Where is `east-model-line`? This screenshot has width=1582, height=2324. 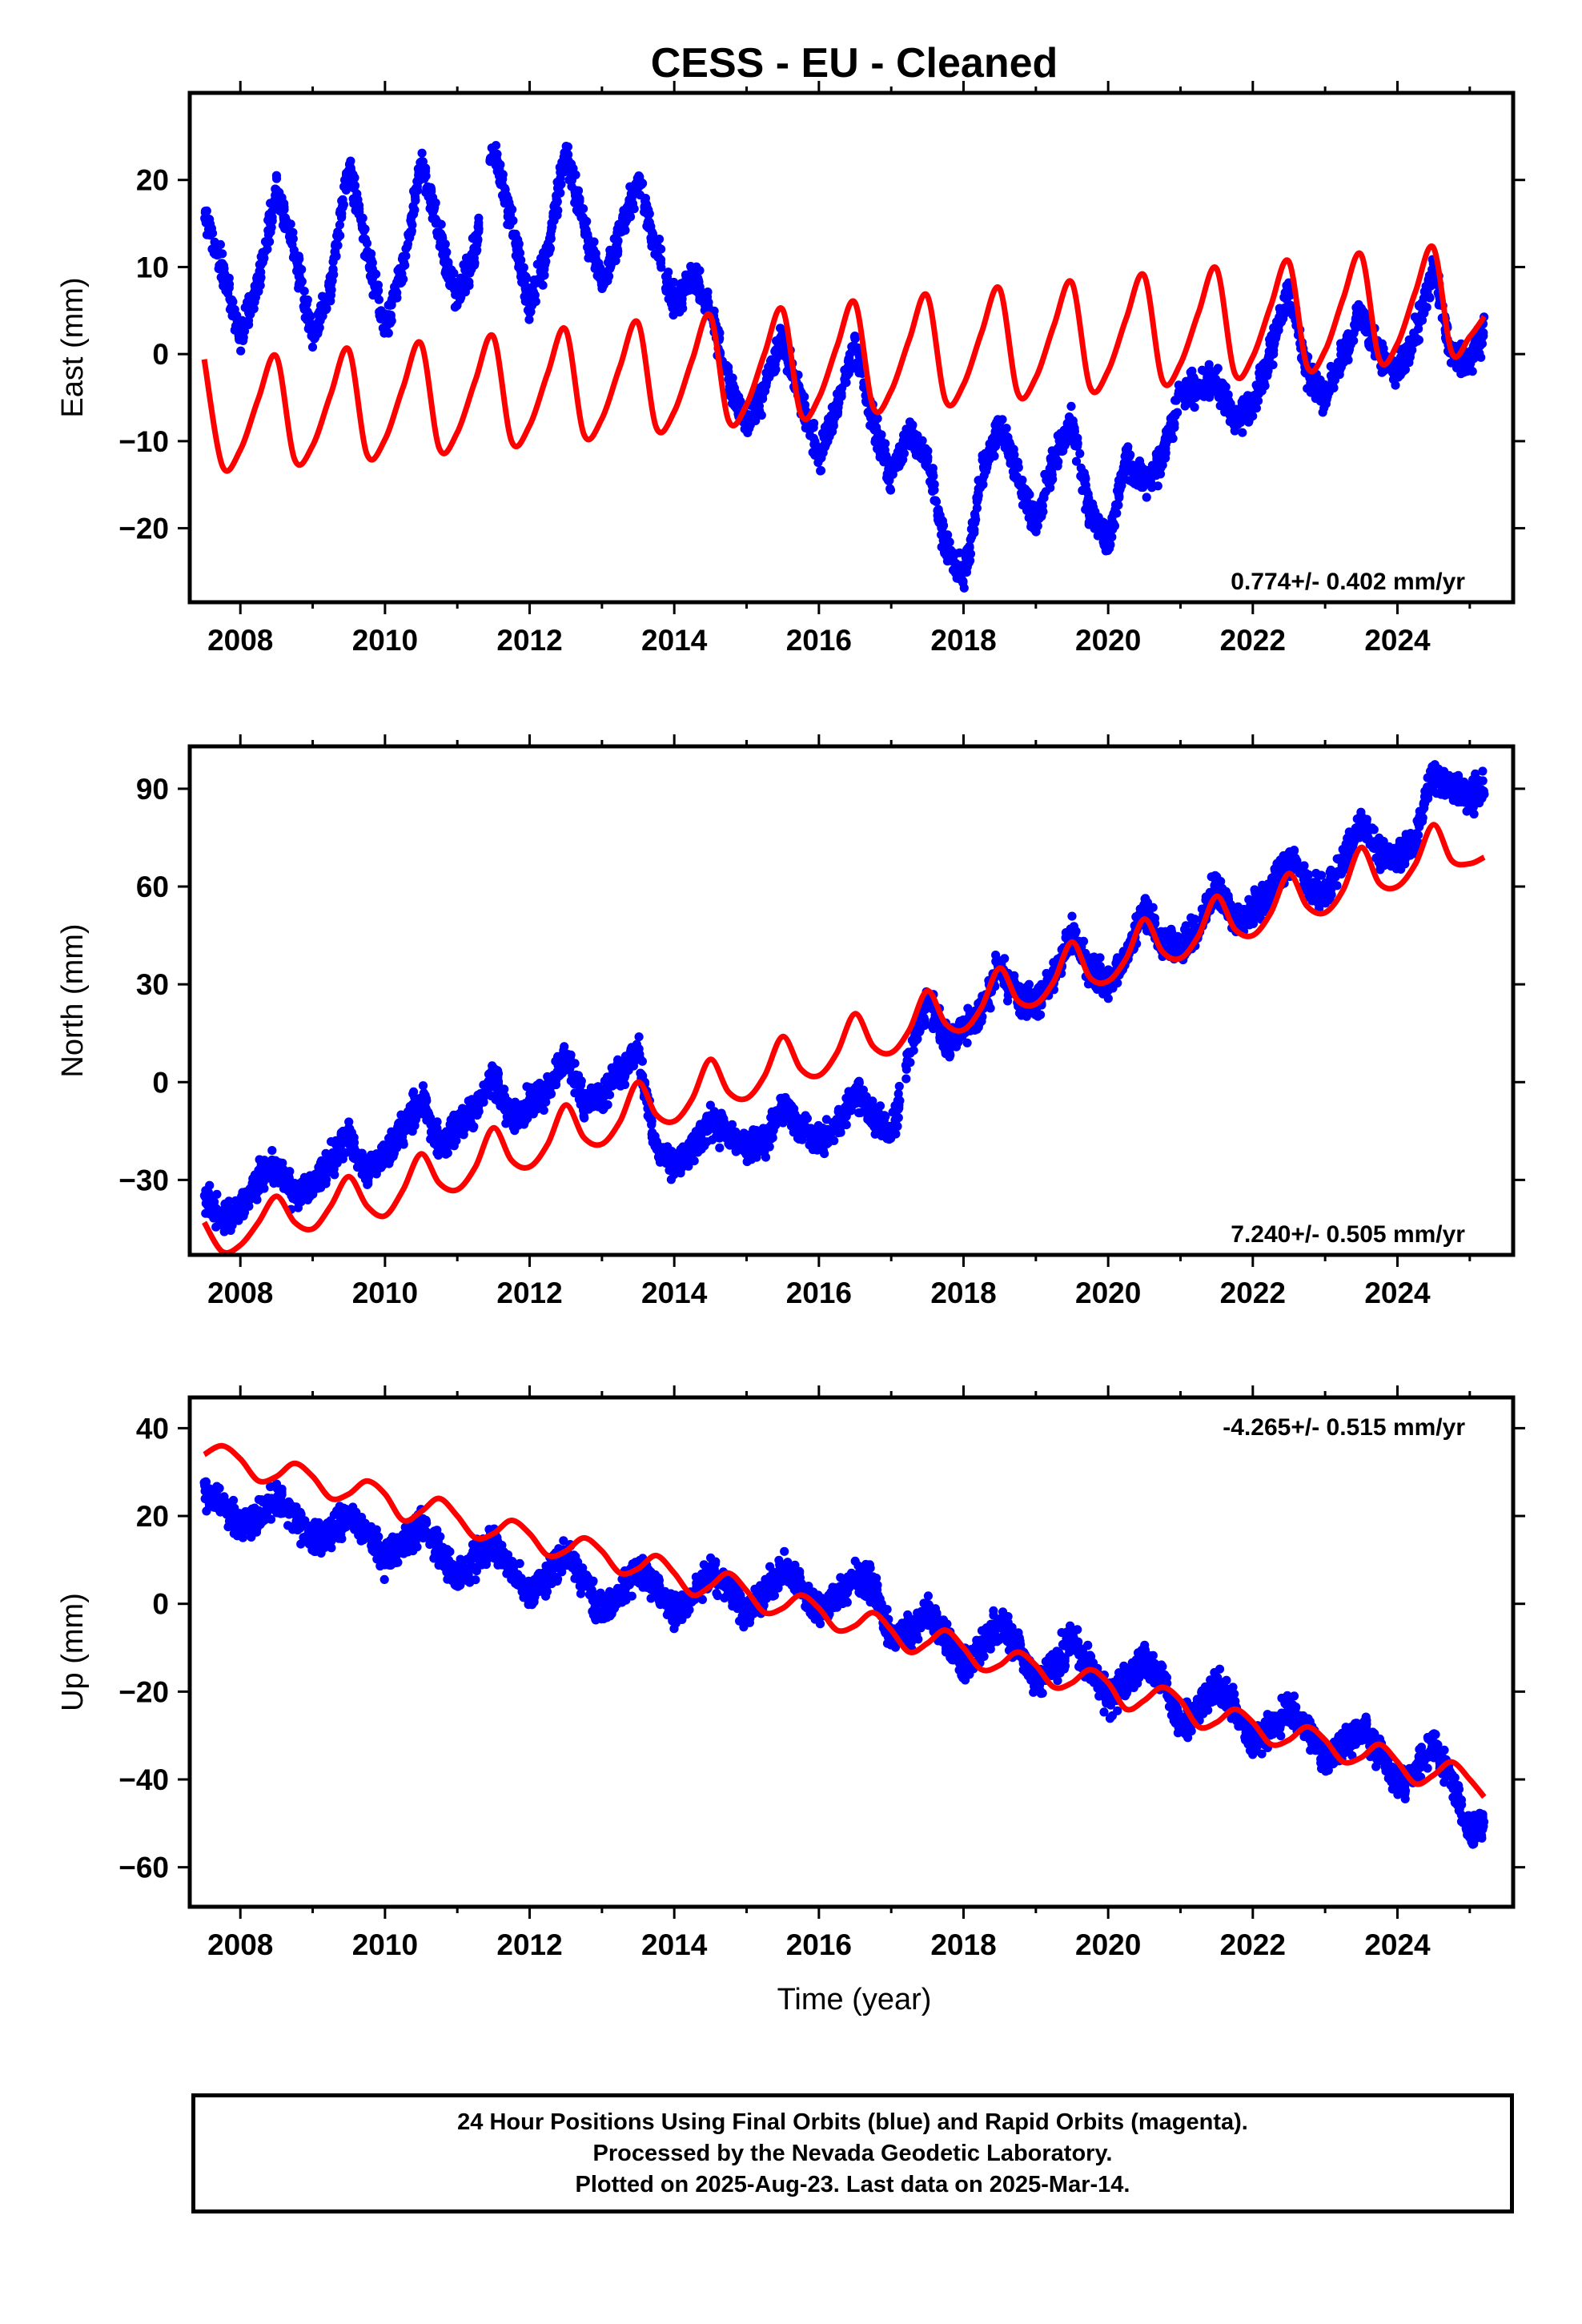 east-model-line is located at coordinates (844, 358).